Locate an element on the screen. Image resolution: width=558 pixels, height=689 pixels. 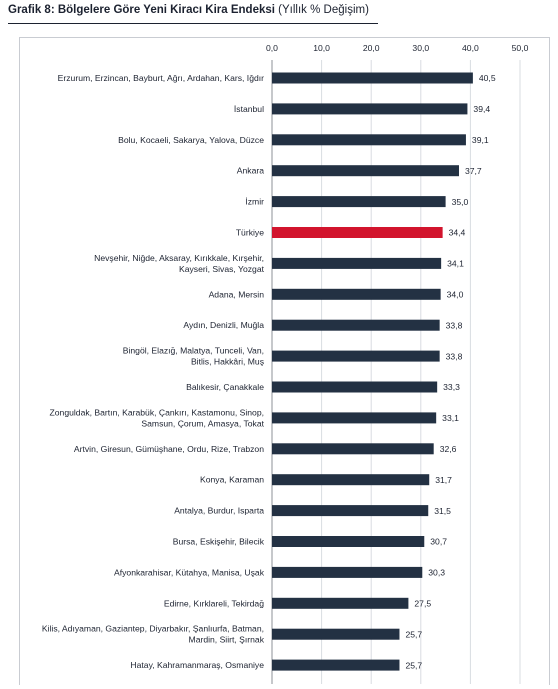
value-label: 34,1 is located at coordinates (455, 264).